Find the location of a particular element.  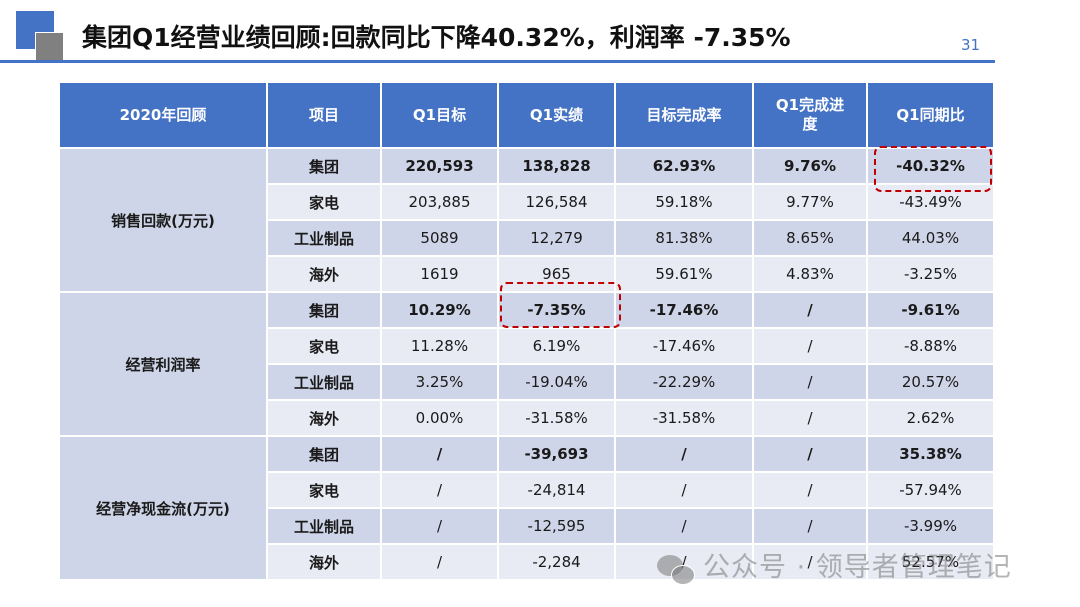

cell-yoy: 2.62% is located at coordinates (930, 418).